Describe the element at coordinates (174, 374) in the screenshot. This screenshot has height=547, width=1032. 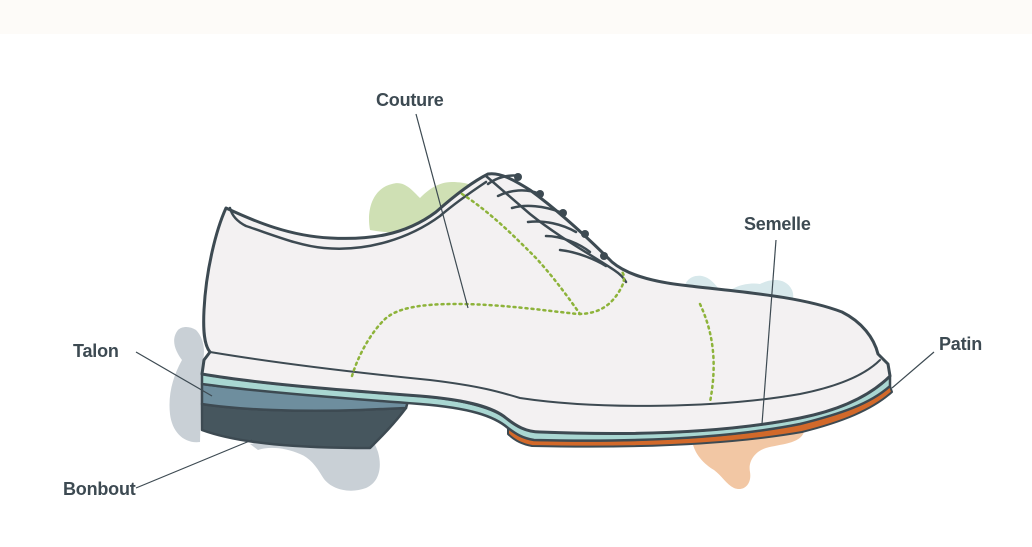
I see `leader-talon` at that location.